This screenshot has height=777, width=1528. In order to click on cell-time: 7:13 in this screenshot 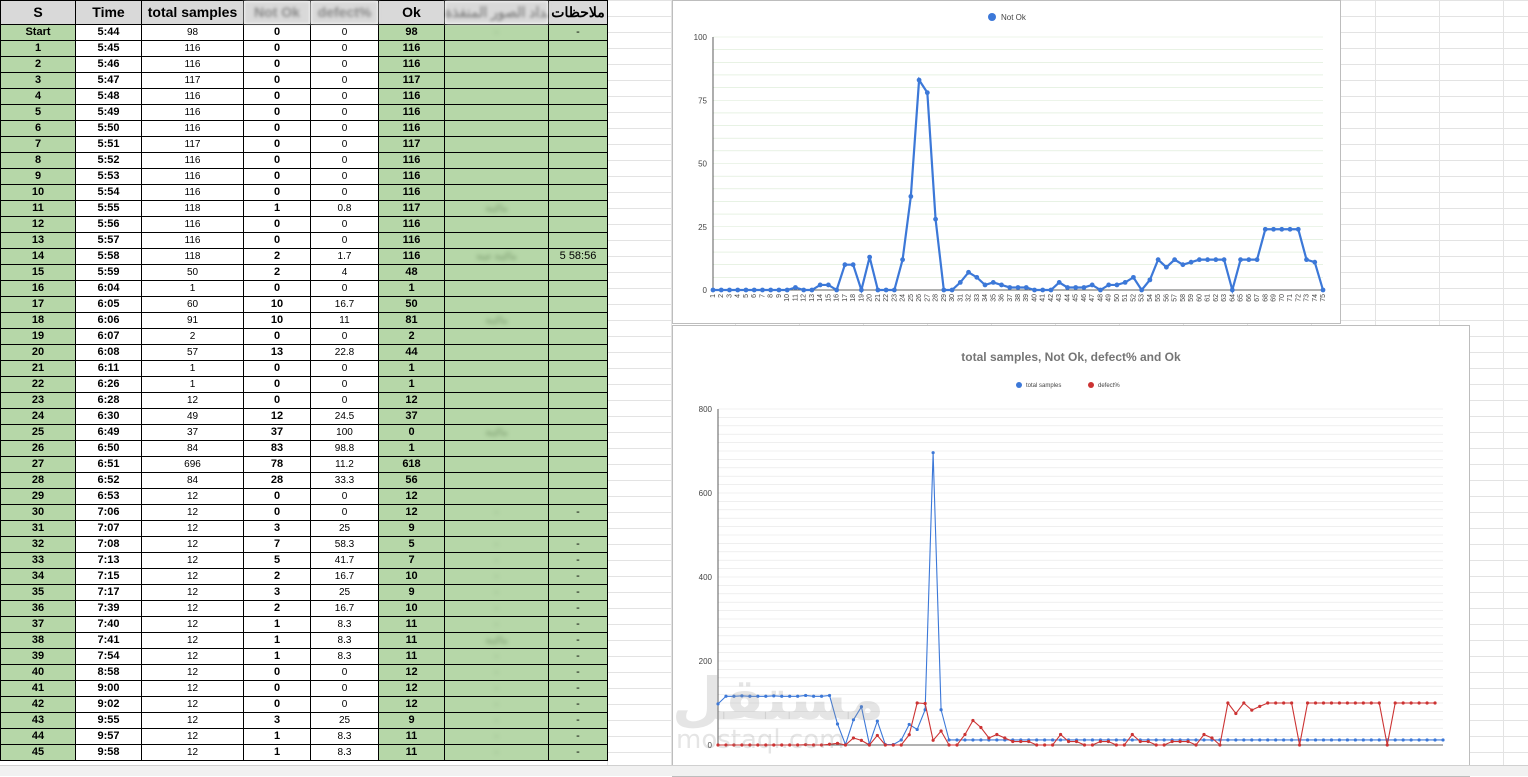, I will do `click(108, 560)`.